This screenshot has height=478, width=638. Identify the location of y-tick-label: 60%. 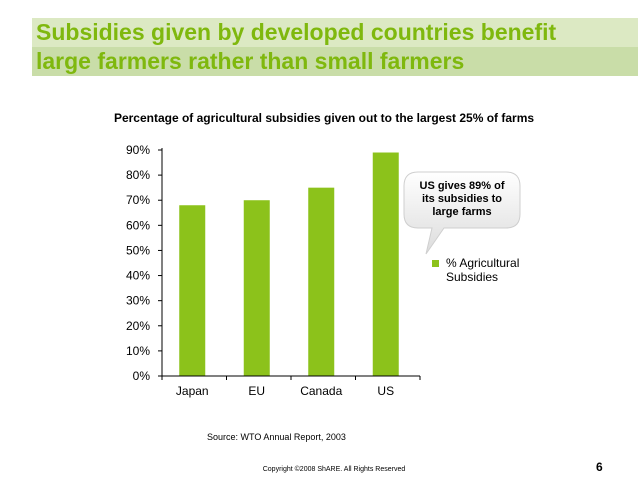
(138, 225).